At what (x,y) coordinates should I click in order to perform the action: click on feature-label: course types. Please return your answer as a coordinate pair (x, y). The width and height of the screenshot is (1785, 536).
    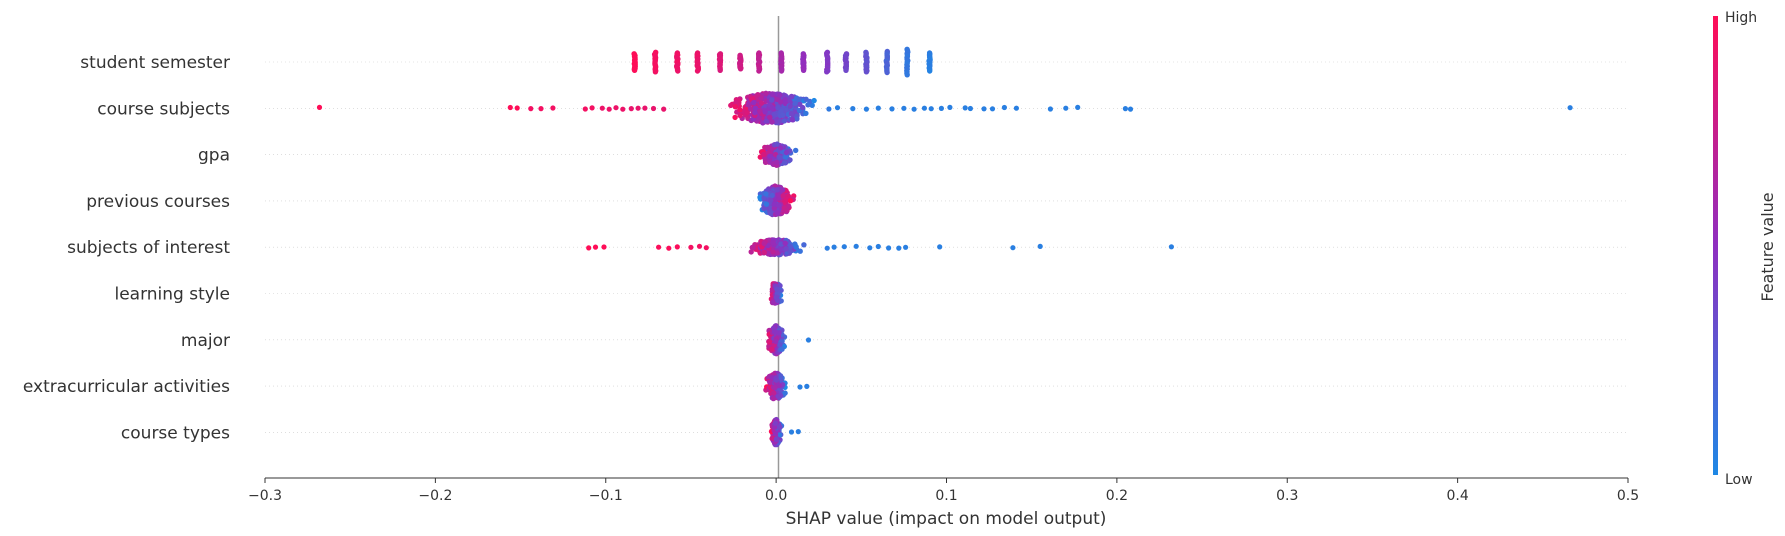
    Looking at the image, I should click on (175, 433).